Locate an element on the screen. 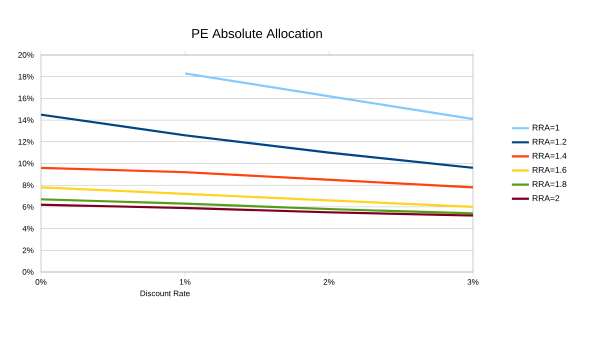 This screenshot has width=605, height=340. y-tick-label: 0% is located at coordinates (28, 272).